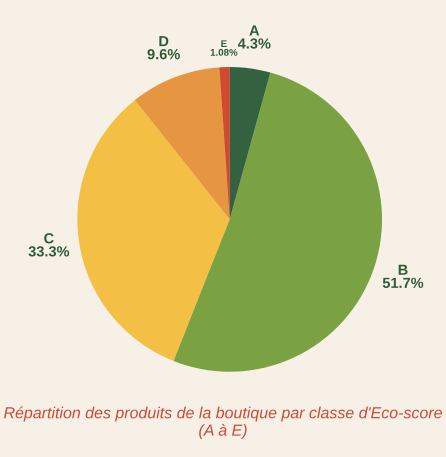  What do you see at coordinates (254, 43) in the screenshot?
I see `data-label: 4.3%` at bounding box center [254, 43].